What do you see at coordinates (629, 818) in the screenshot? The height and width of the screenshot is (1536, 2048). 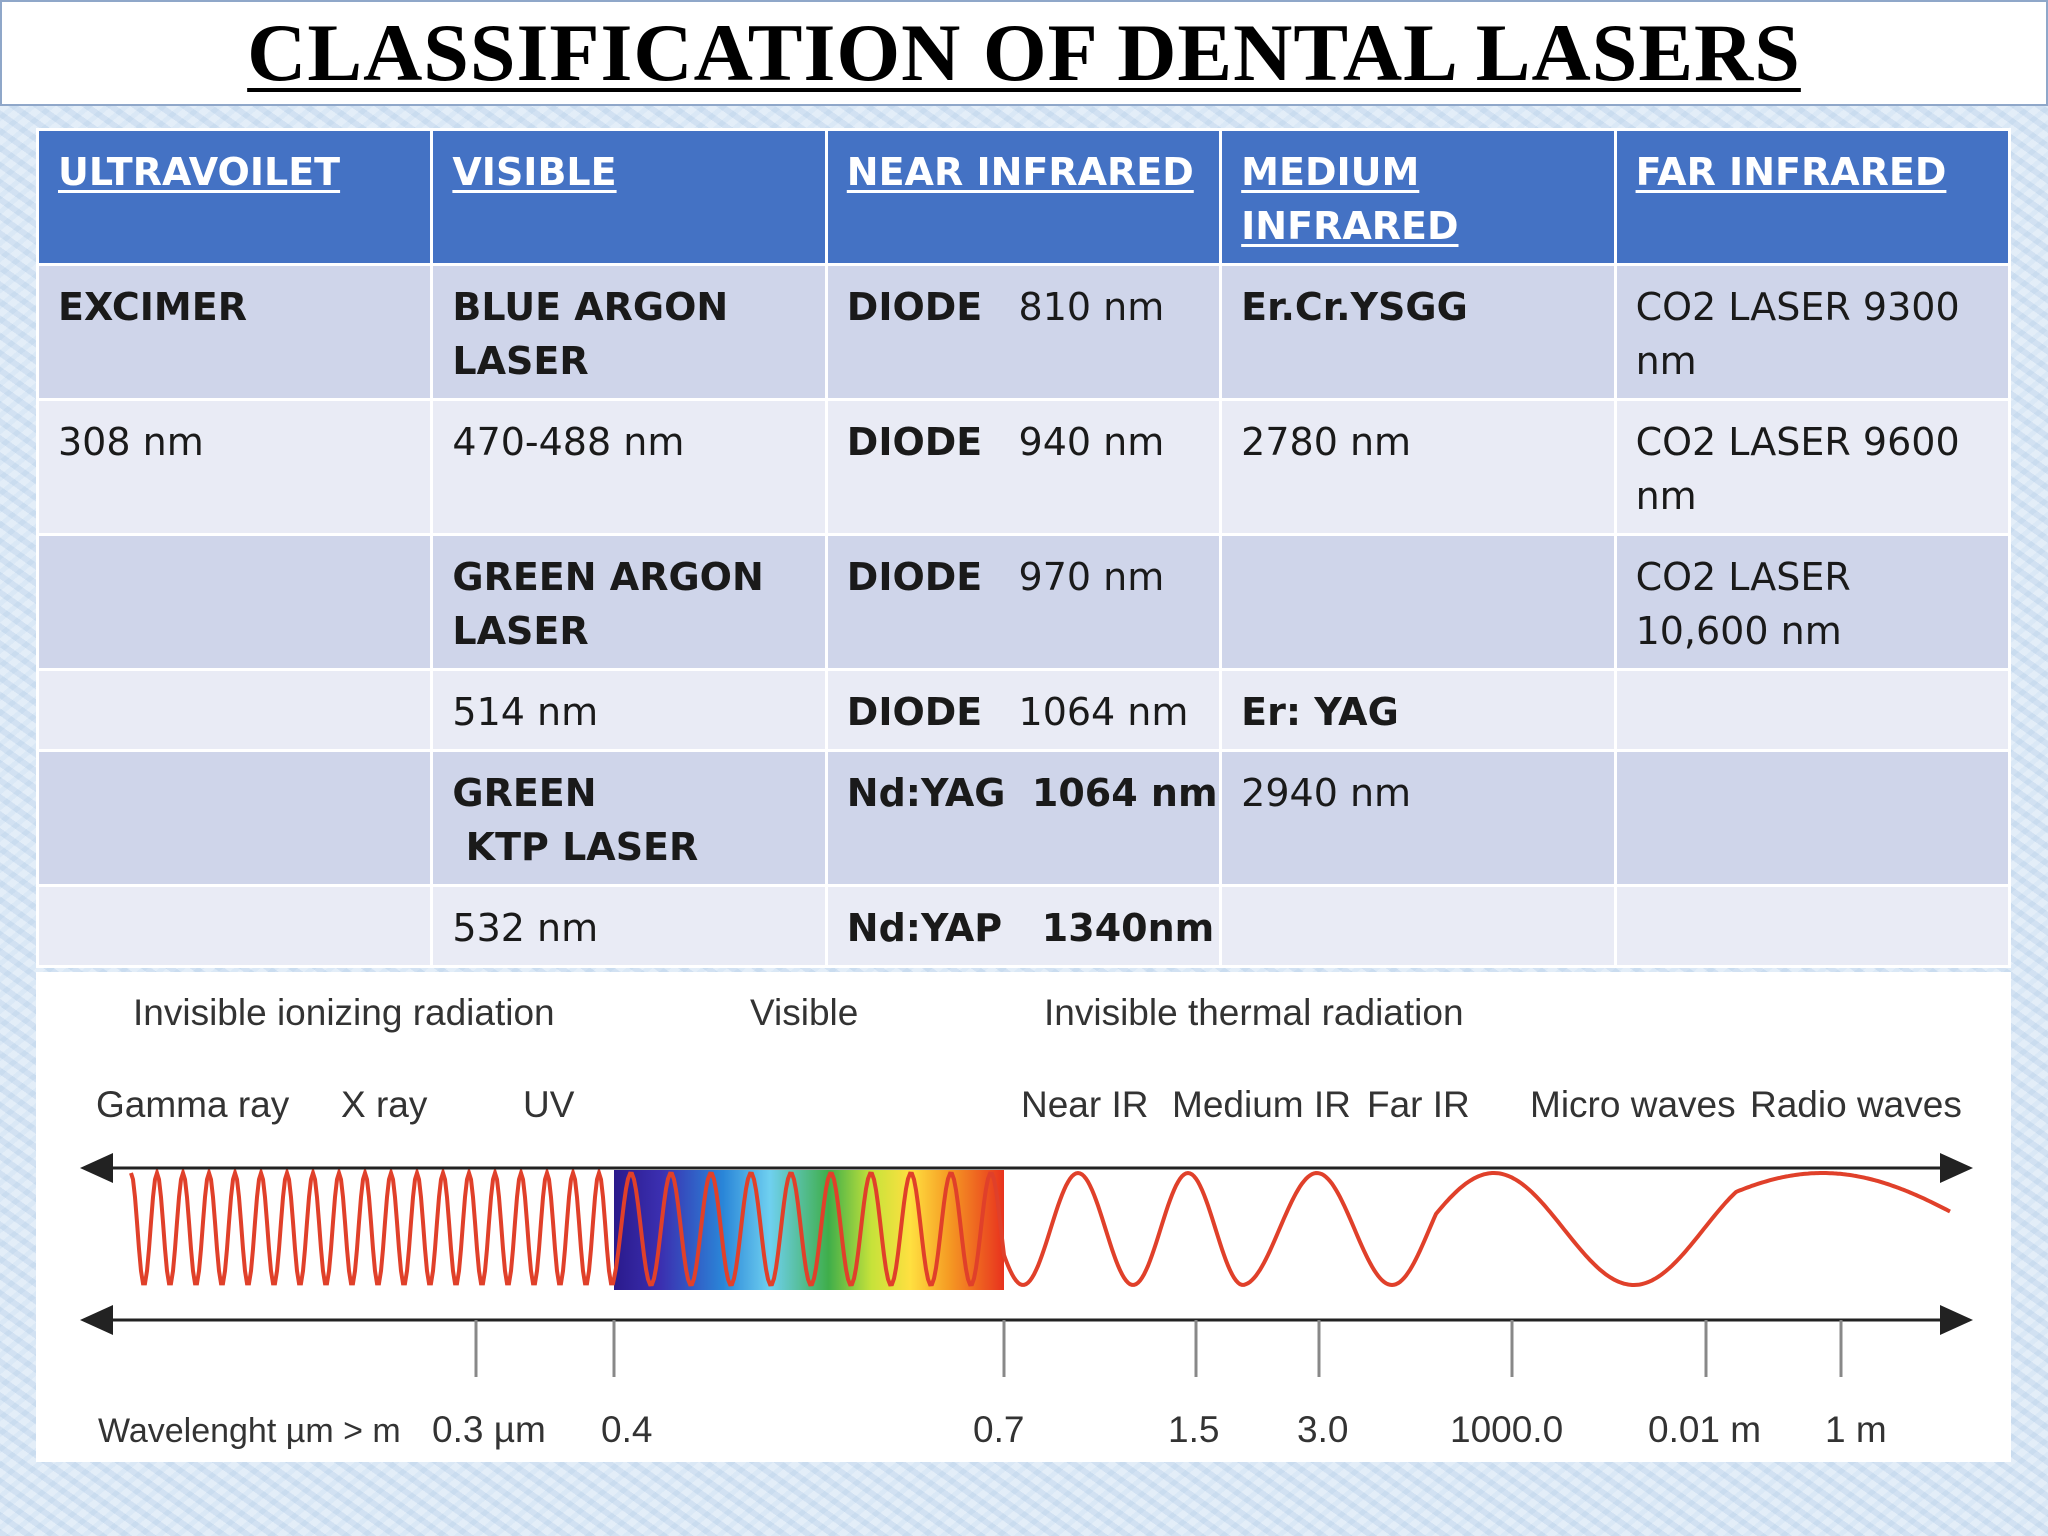 I see `table-cell: GREEN KTP LASER` at bounding box center [629, 818].